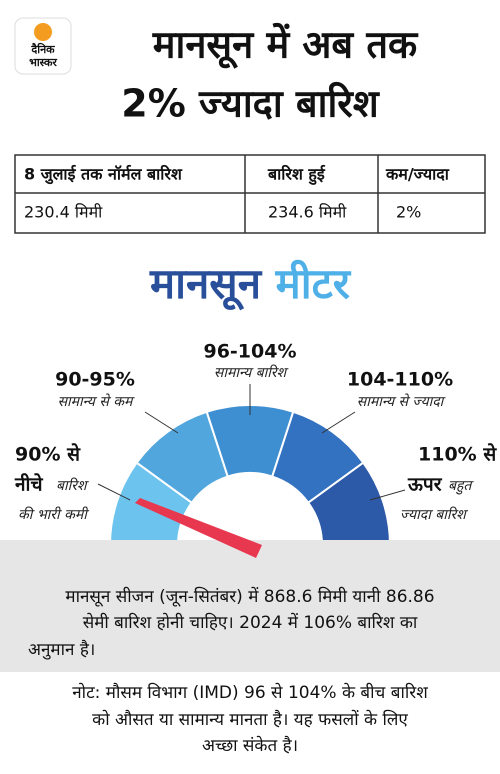  What do you see at coordinates (307, 212) in the screenshot?
I see `table-cell: 234.6 मिमी` at bounding box center [307, 212].